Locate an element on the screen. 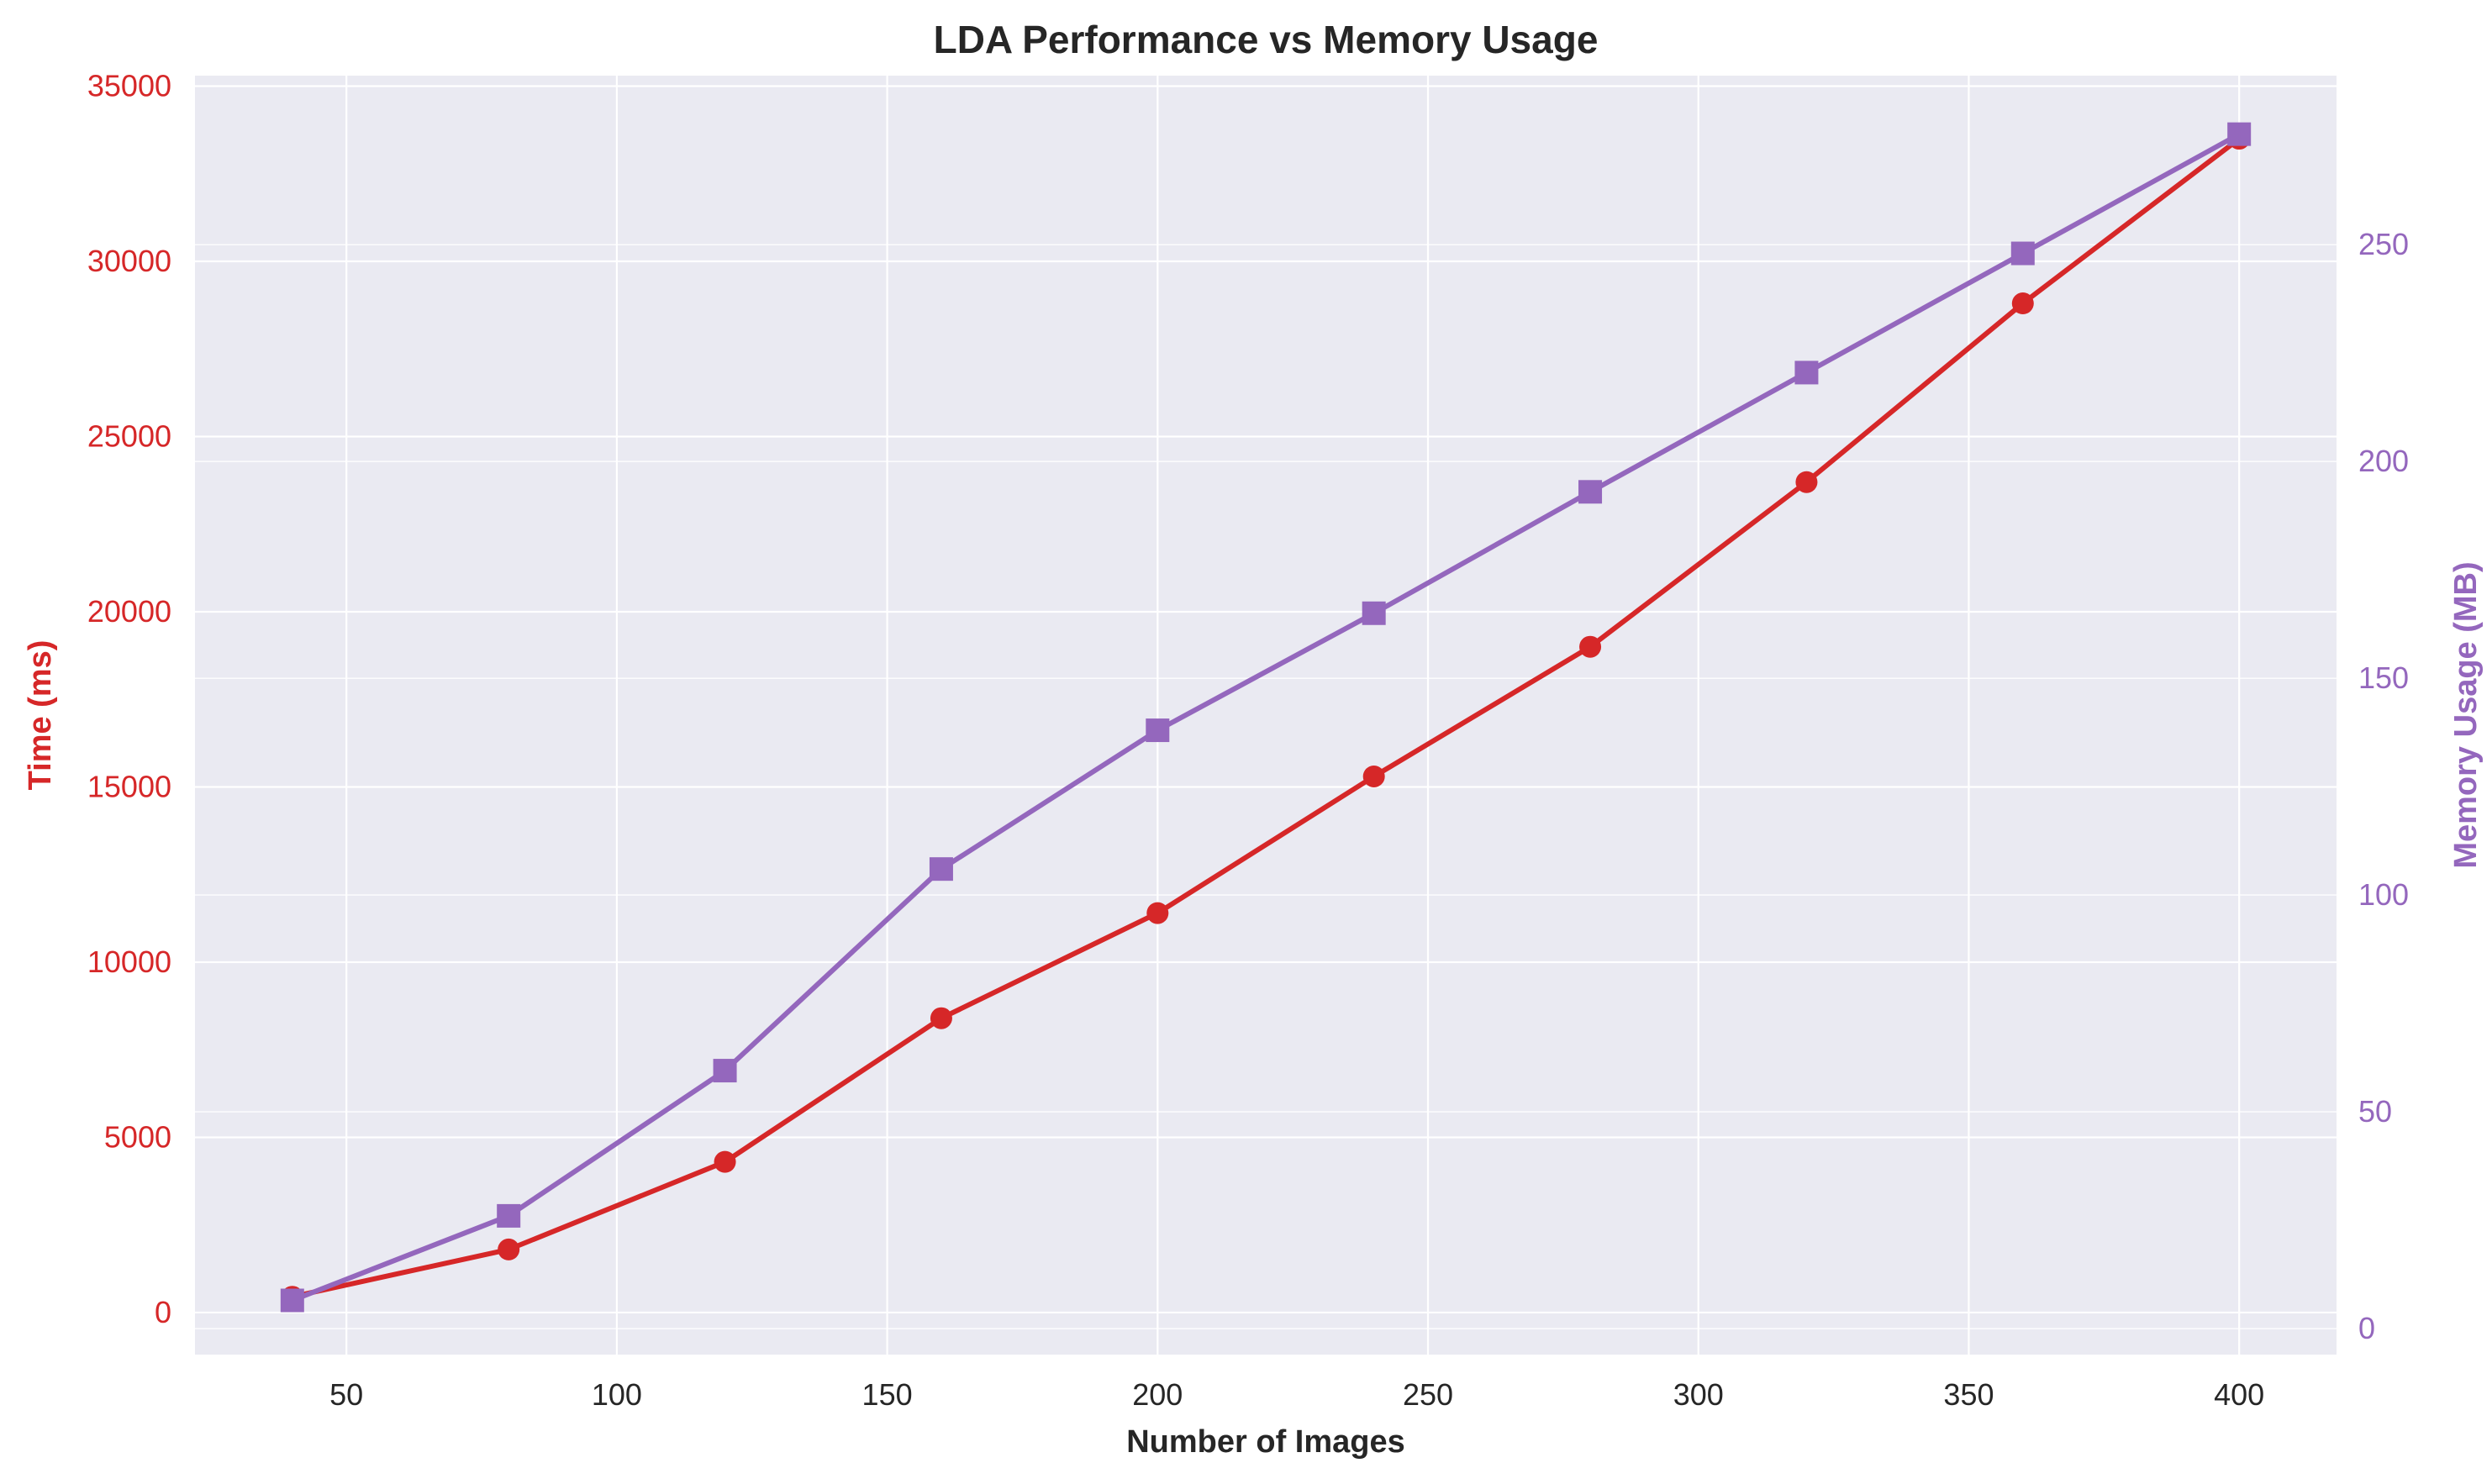 The height and width of the screenshot is (1484, 2492). left-tick-label: 5000 is located at coordinates (137, 1136).